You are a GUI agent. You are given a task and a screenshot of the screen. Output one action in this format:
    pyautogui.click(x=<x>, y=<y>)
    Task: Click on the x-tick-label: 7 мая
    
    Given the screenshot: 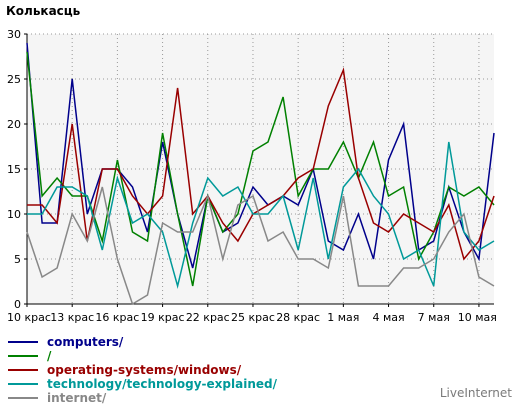 What is the action you would take?
    pyautogui.click(x=434, y=317)
    